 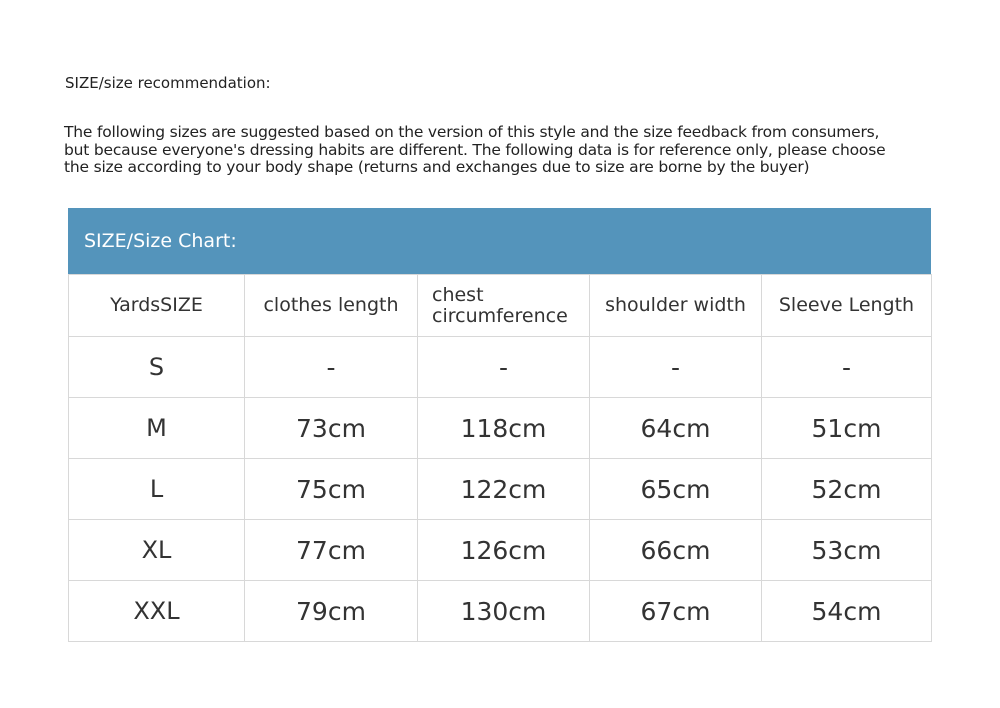 What do you see at coordinates (499, 241) in the screenshot?
I see `size-chart-caption: SIZE/Size Chart:` at bounding box center [499, 241].